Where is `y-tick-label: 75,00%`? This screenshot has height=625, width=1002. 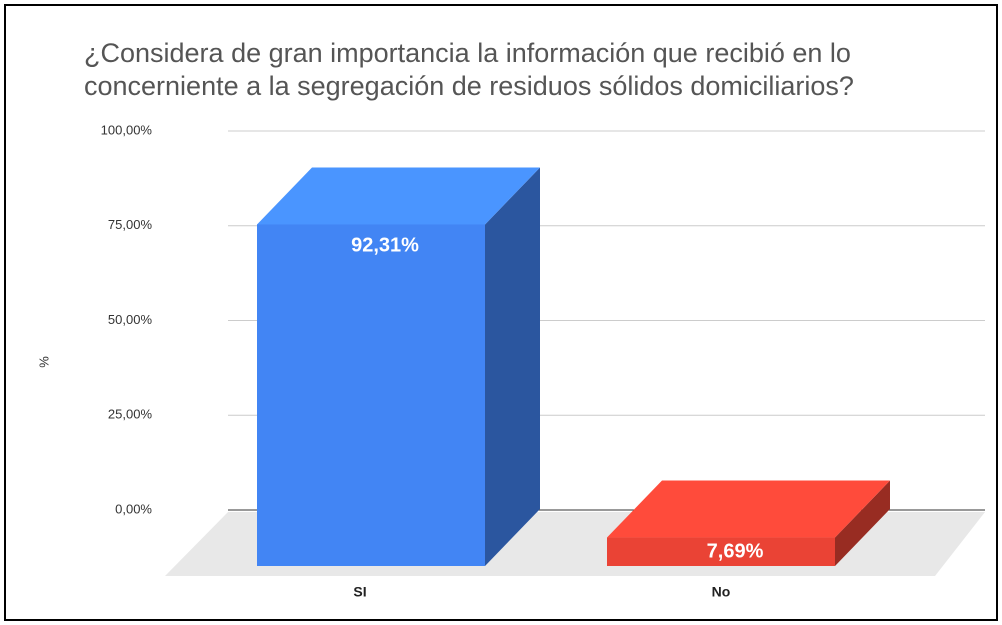 y-tick-label: 75,00% is located at coordinates (130, 224).